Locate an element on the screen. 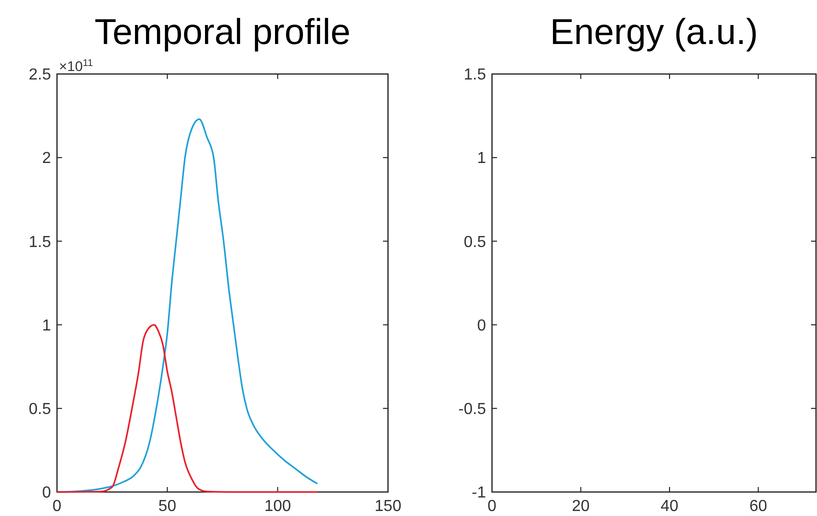 The height and width of the screenshot is (516, 817). x-tick-label: 150 is located at coordinates (388, 506).